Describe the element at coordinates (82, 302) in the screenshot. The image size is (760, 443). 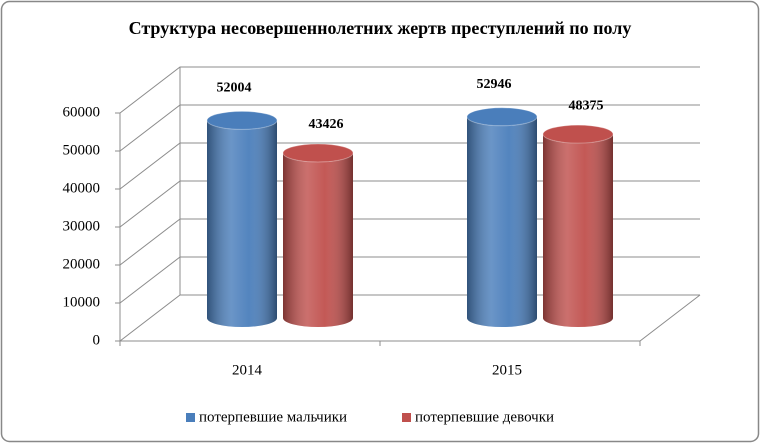
I see `y-tick-label: 10000` at that location.